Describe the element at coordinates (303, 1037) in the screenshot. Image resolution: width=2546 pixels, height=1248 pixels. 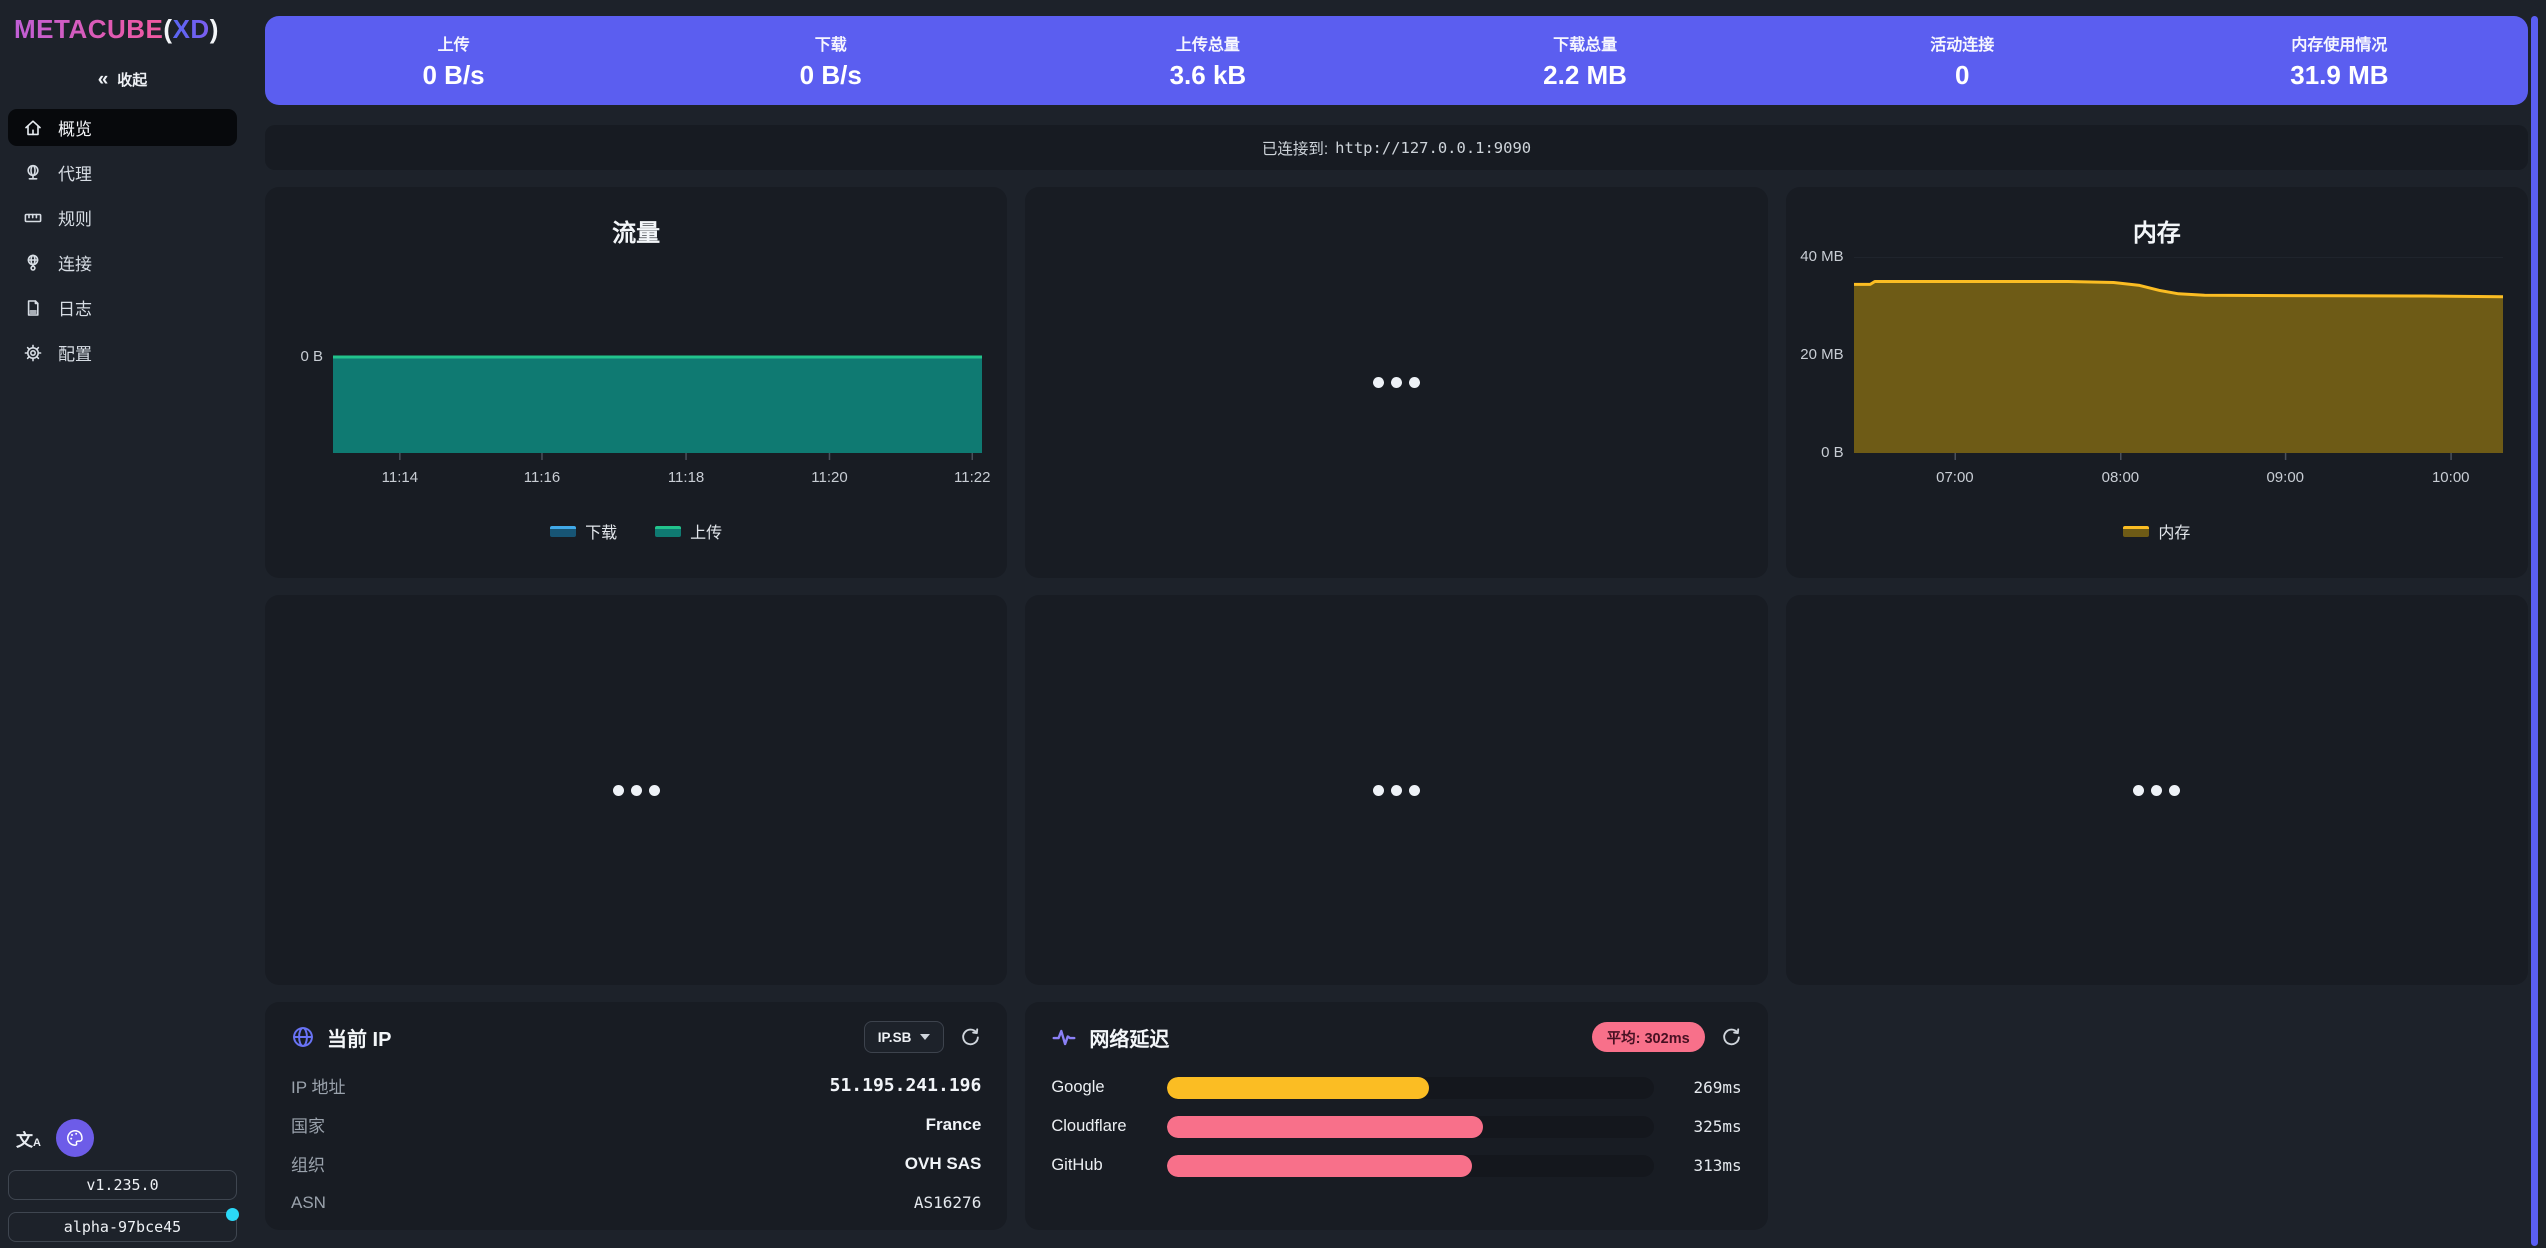
I see `globe-icon` at that location.